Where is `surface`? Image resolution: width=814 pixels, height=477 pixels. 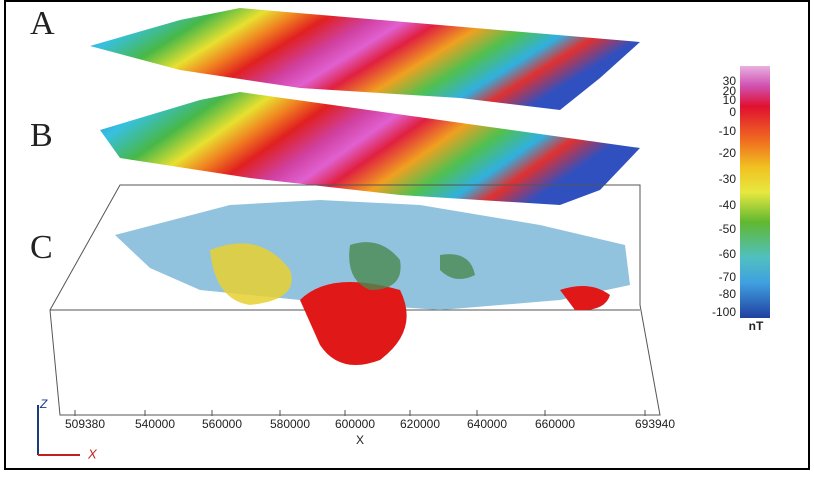
surface is located at coordinates (365, 59).